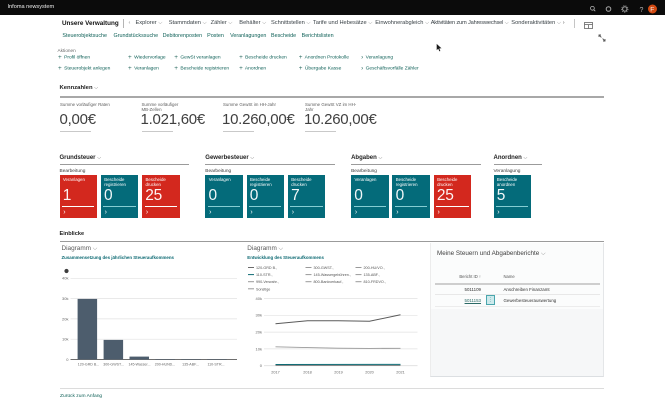 The height and width of the screenshot is (416, 665). Describe the element at coordinates (331, 275) in the screenshot. I see `svg-text: 145-Wassergebühren.,` at that location.